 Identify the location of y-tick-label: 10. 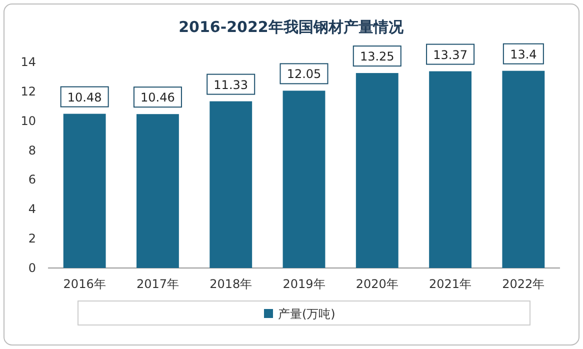
(28, 121).